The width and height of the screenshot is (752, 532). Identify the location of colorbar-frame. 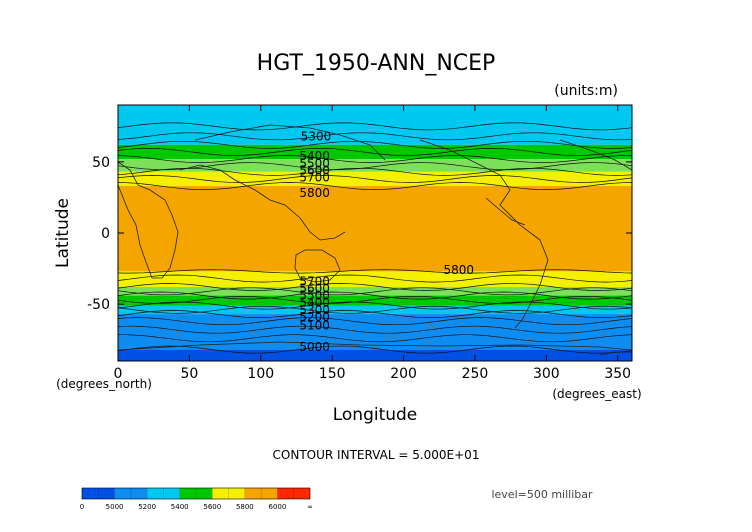
(196, 493).